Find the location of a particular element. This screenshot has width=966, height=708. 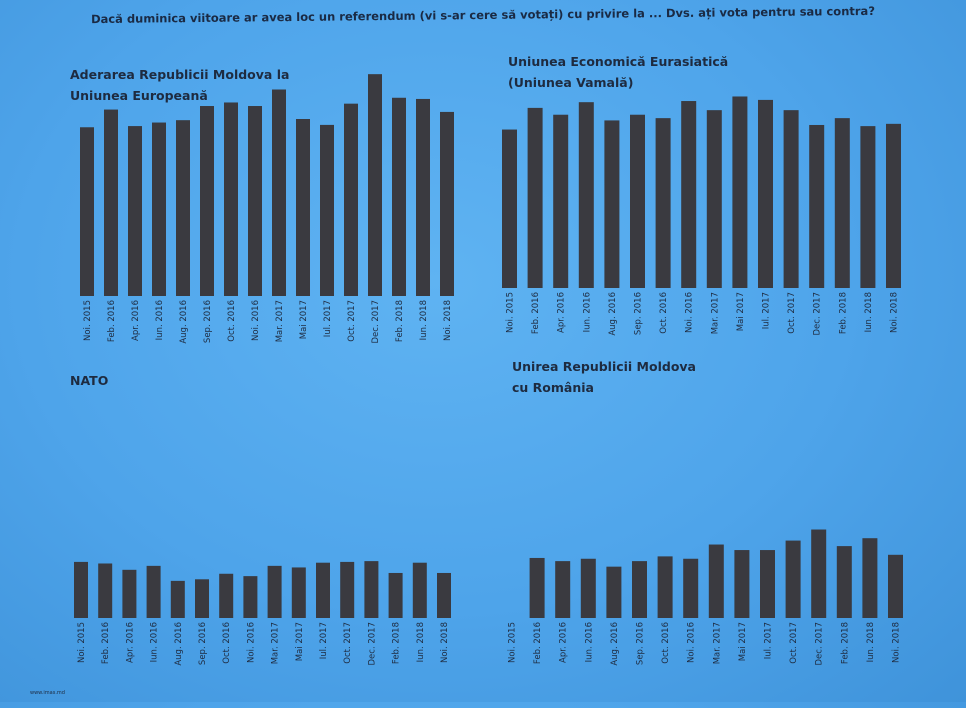

chart-title-nato: NATO is located at coordinates (89, 380).